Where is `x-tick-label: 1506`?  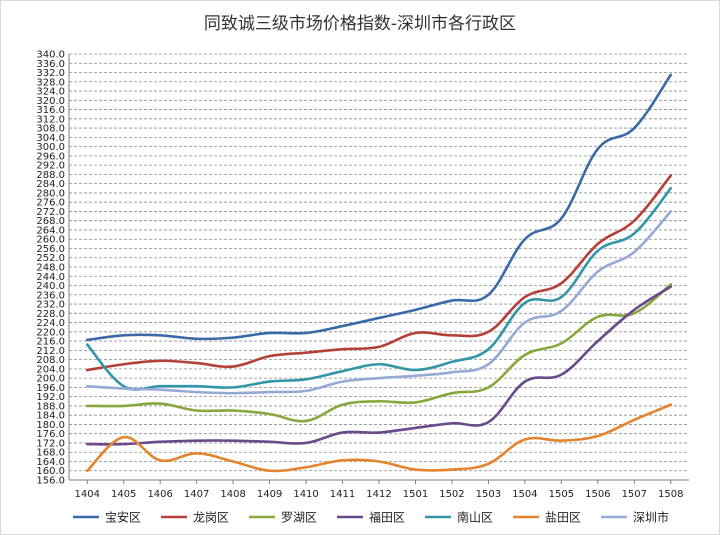
x-tick-label: 1506 is located at coordinates (597, 494).